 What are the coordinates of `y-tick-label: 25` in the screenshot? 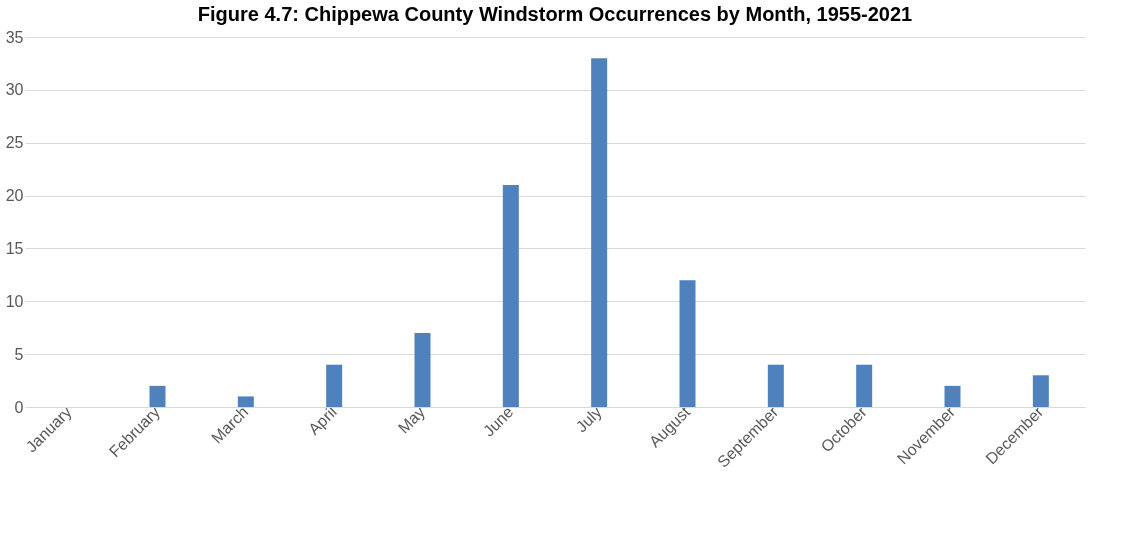 It's located at (14, 143).